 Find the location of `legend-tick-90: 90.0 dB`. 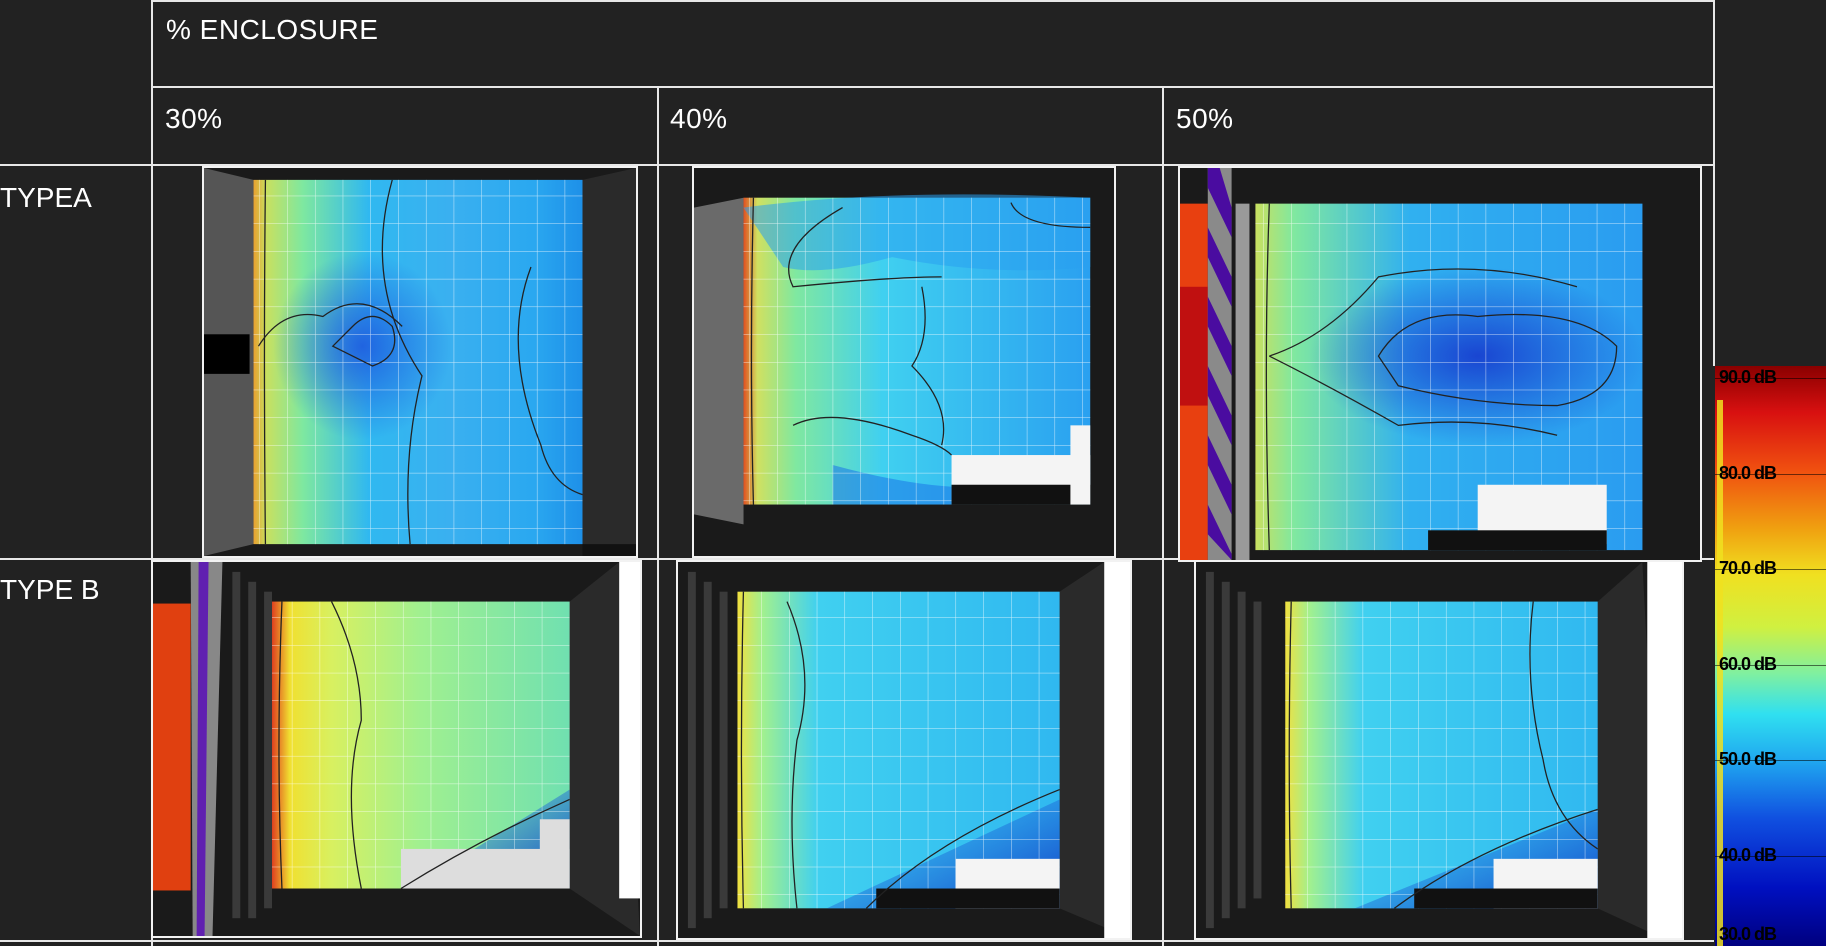

legend-tick-90: 90.0 dB is located at coordinates (1748, 377).